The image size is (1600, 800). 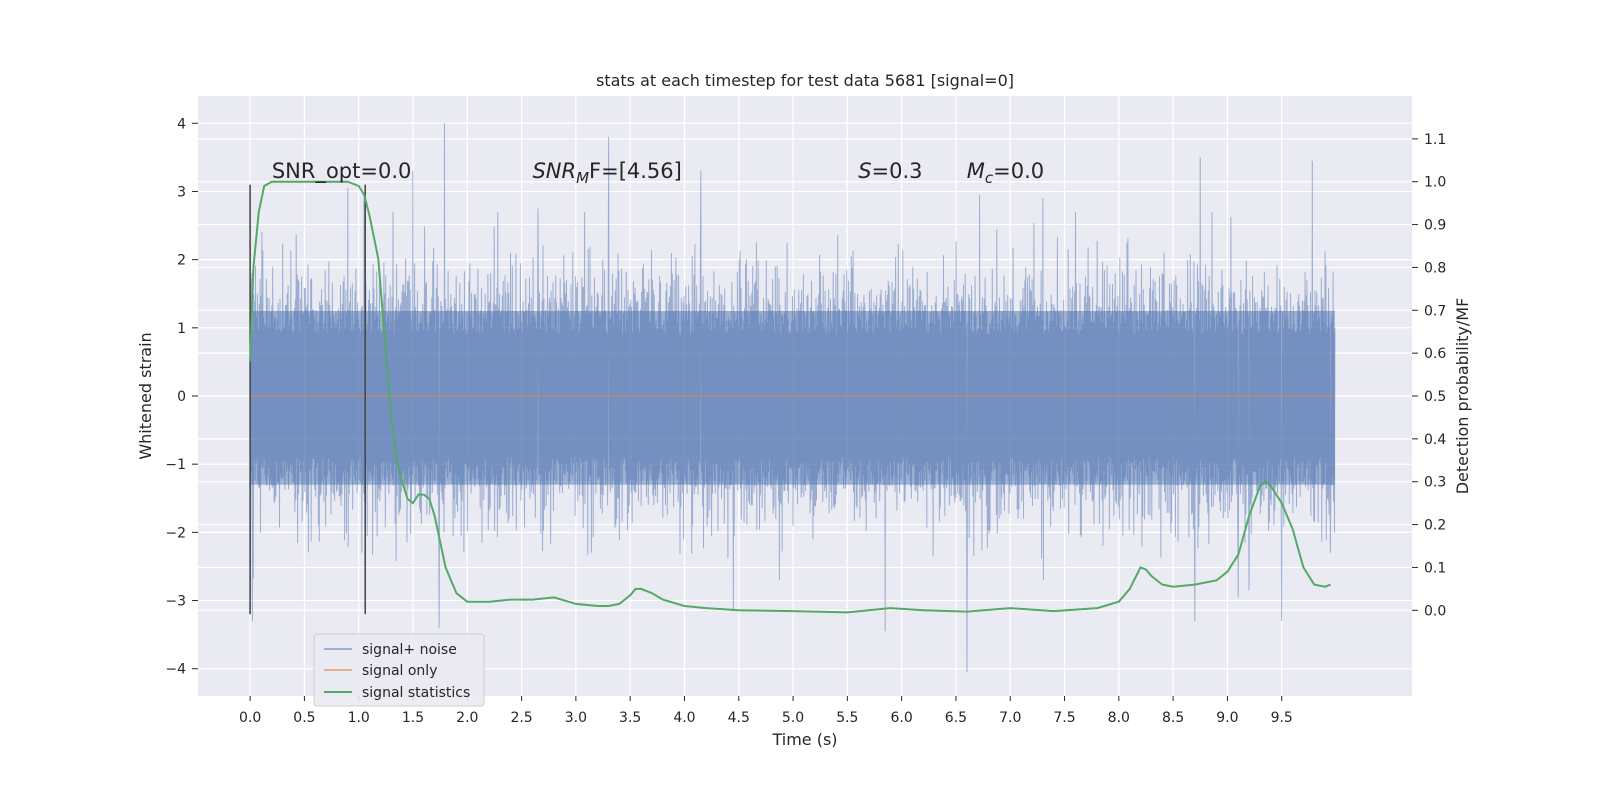 I want to click on y2-tick-label-2: 0.2, so click(x=1435, y=526).